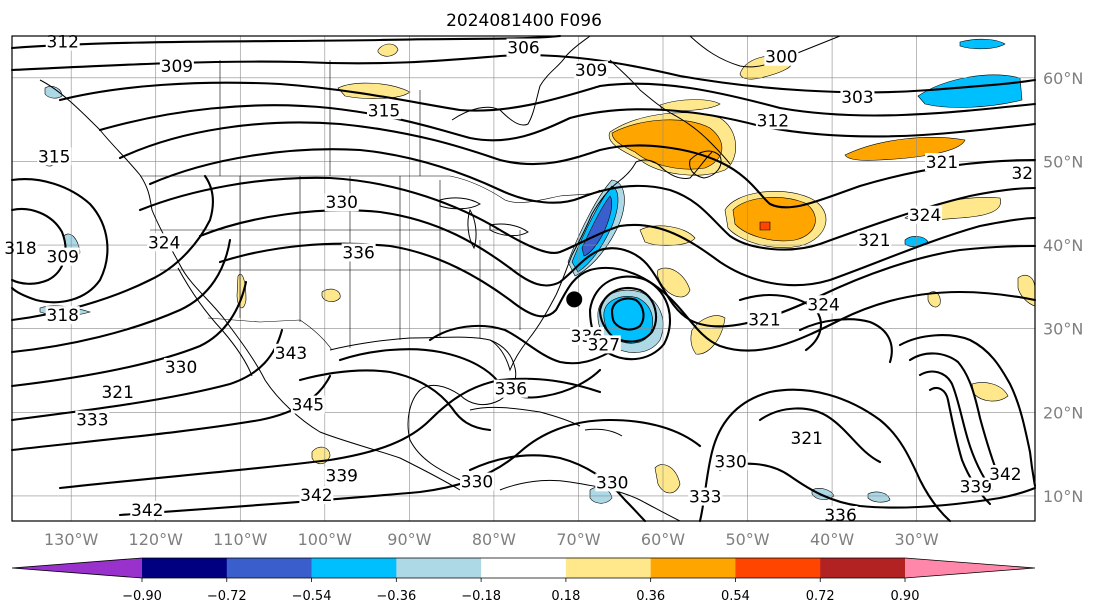 The width and height of the screenshot is (1105, 615). Describe the element at coordinates (460, 203) in the screenshot. I see `coast-lake-superior` at that location.